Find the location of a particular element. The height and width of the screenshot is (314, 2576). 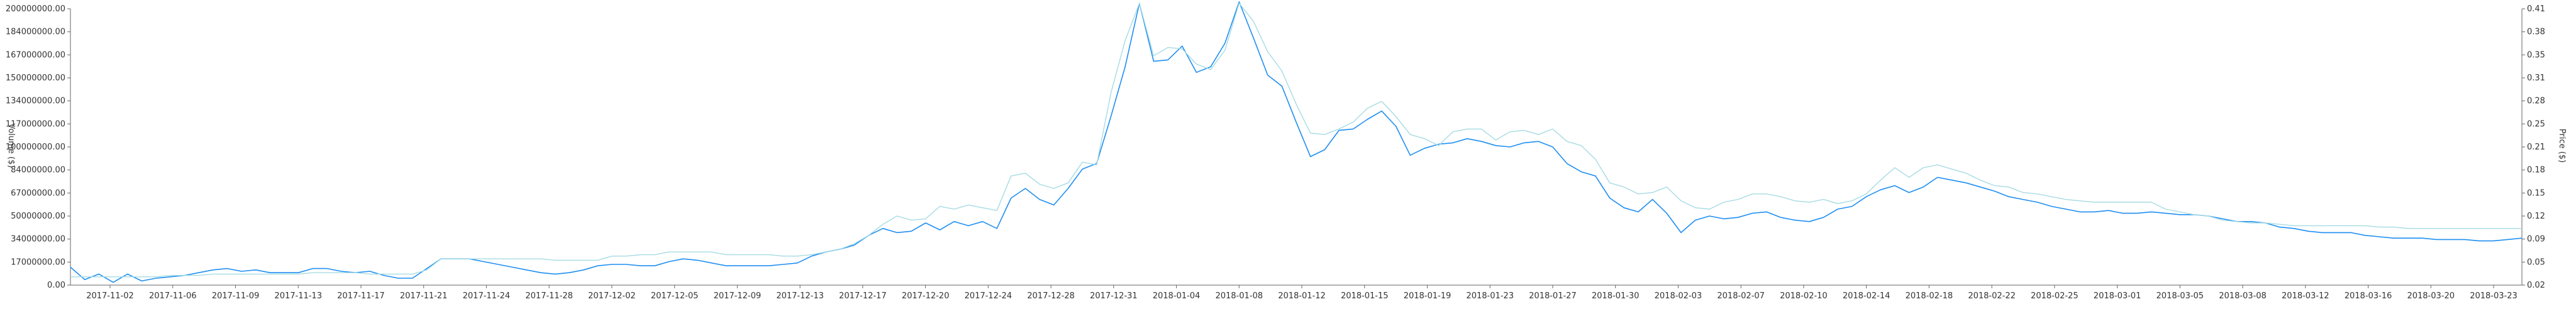

y-right-tick-label: 0.31 is located at coordinates (2536, 78).